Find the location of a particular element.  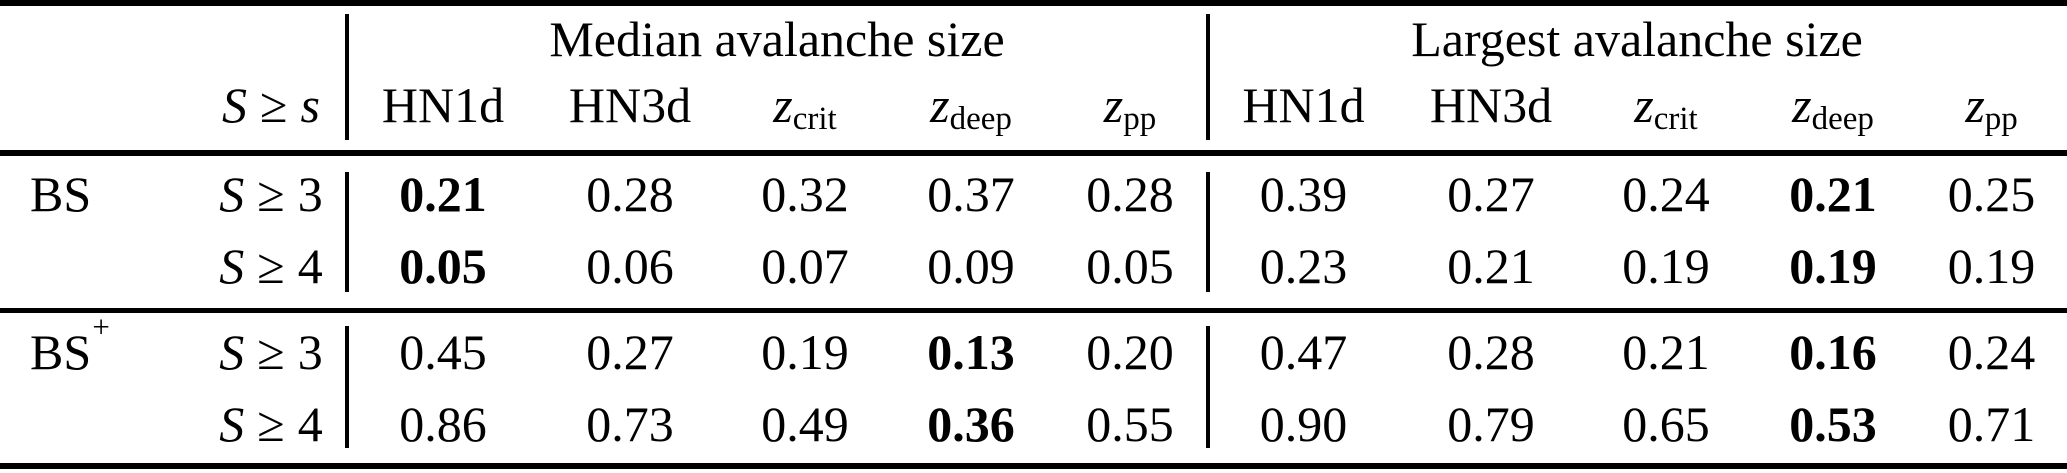

row-group-label: BS is located at coordinates (97, 194).